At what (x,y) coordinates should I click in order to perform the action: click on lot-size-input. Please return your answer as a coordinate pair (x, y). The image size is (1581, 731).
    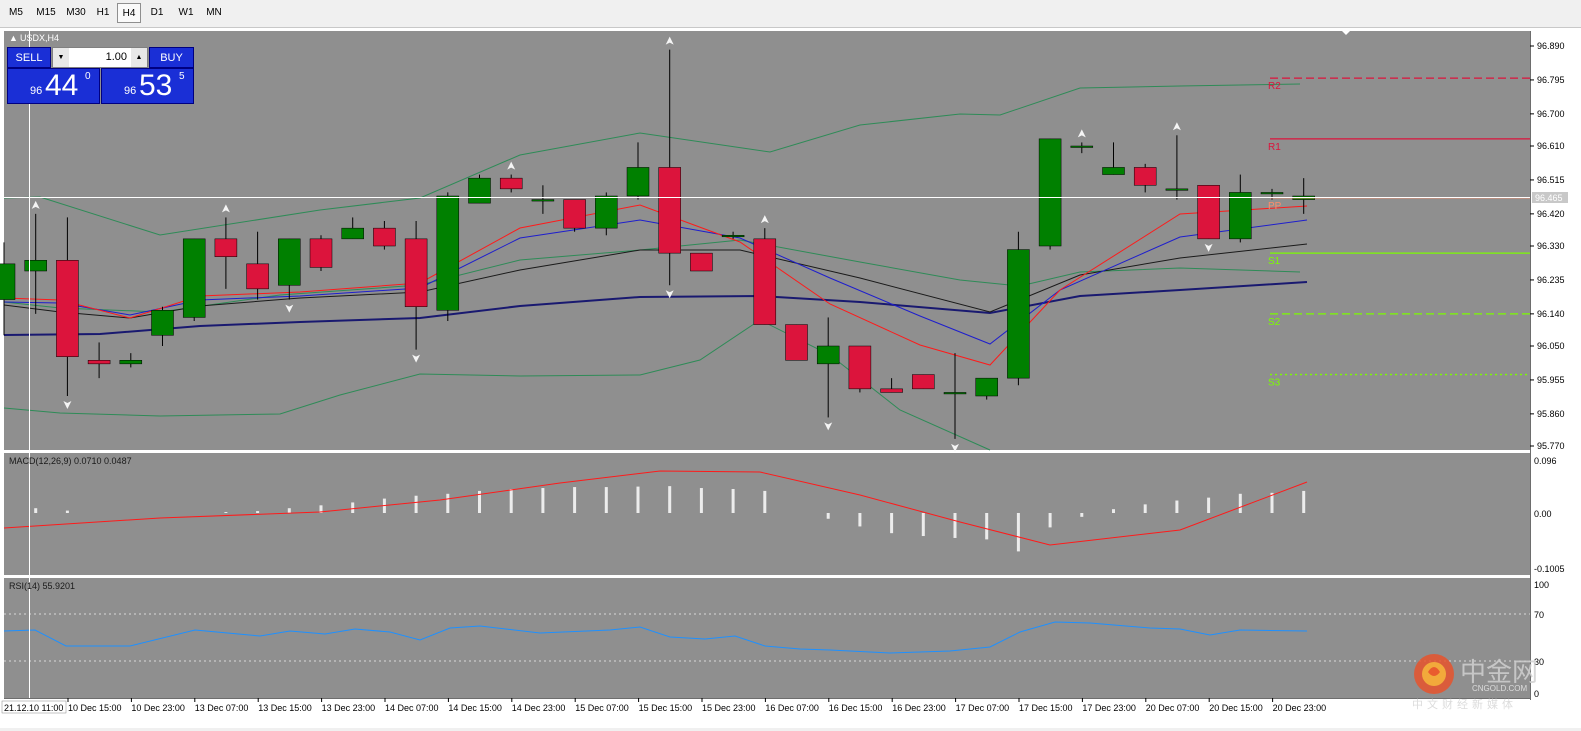
    Looking at the image, I should click on (99, 57).